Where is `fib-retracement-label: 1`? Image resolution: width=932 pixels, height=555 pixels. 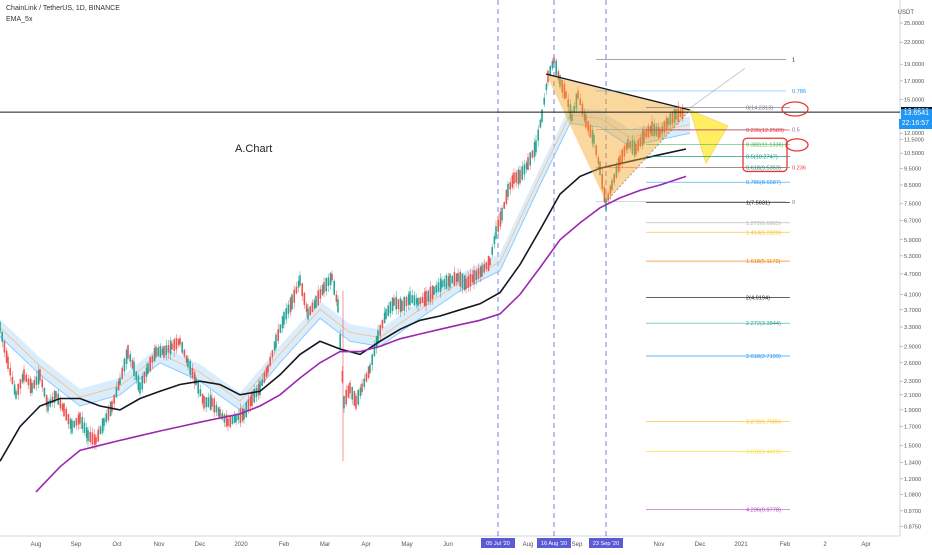 fib-retracement-label: 1 is located at coordinates (793, 61).